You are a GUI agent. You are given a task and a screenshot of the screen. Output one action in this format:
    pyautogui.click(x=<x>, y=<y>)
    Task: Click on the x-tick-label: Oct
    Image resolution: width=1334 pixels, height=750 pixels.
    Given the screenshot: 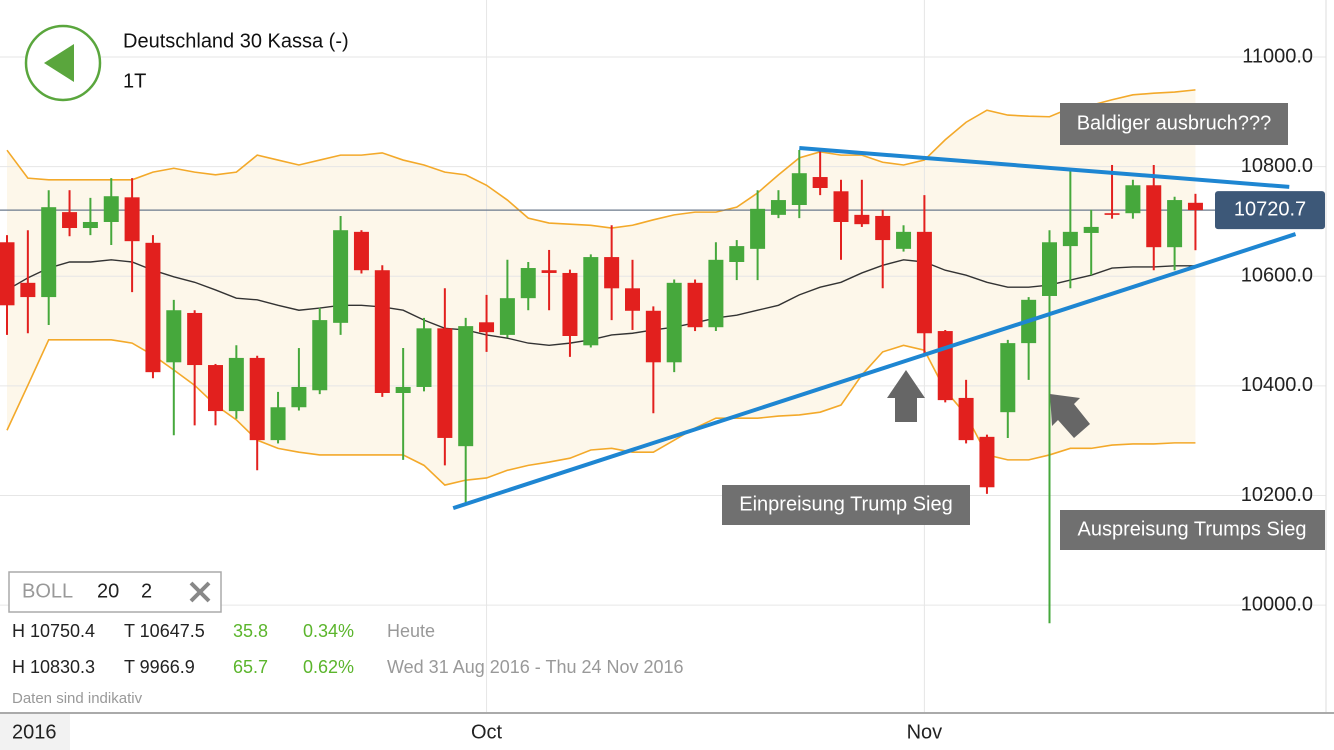 What is the action you would take?
    pyautogui.click(x=487, y=732)
    